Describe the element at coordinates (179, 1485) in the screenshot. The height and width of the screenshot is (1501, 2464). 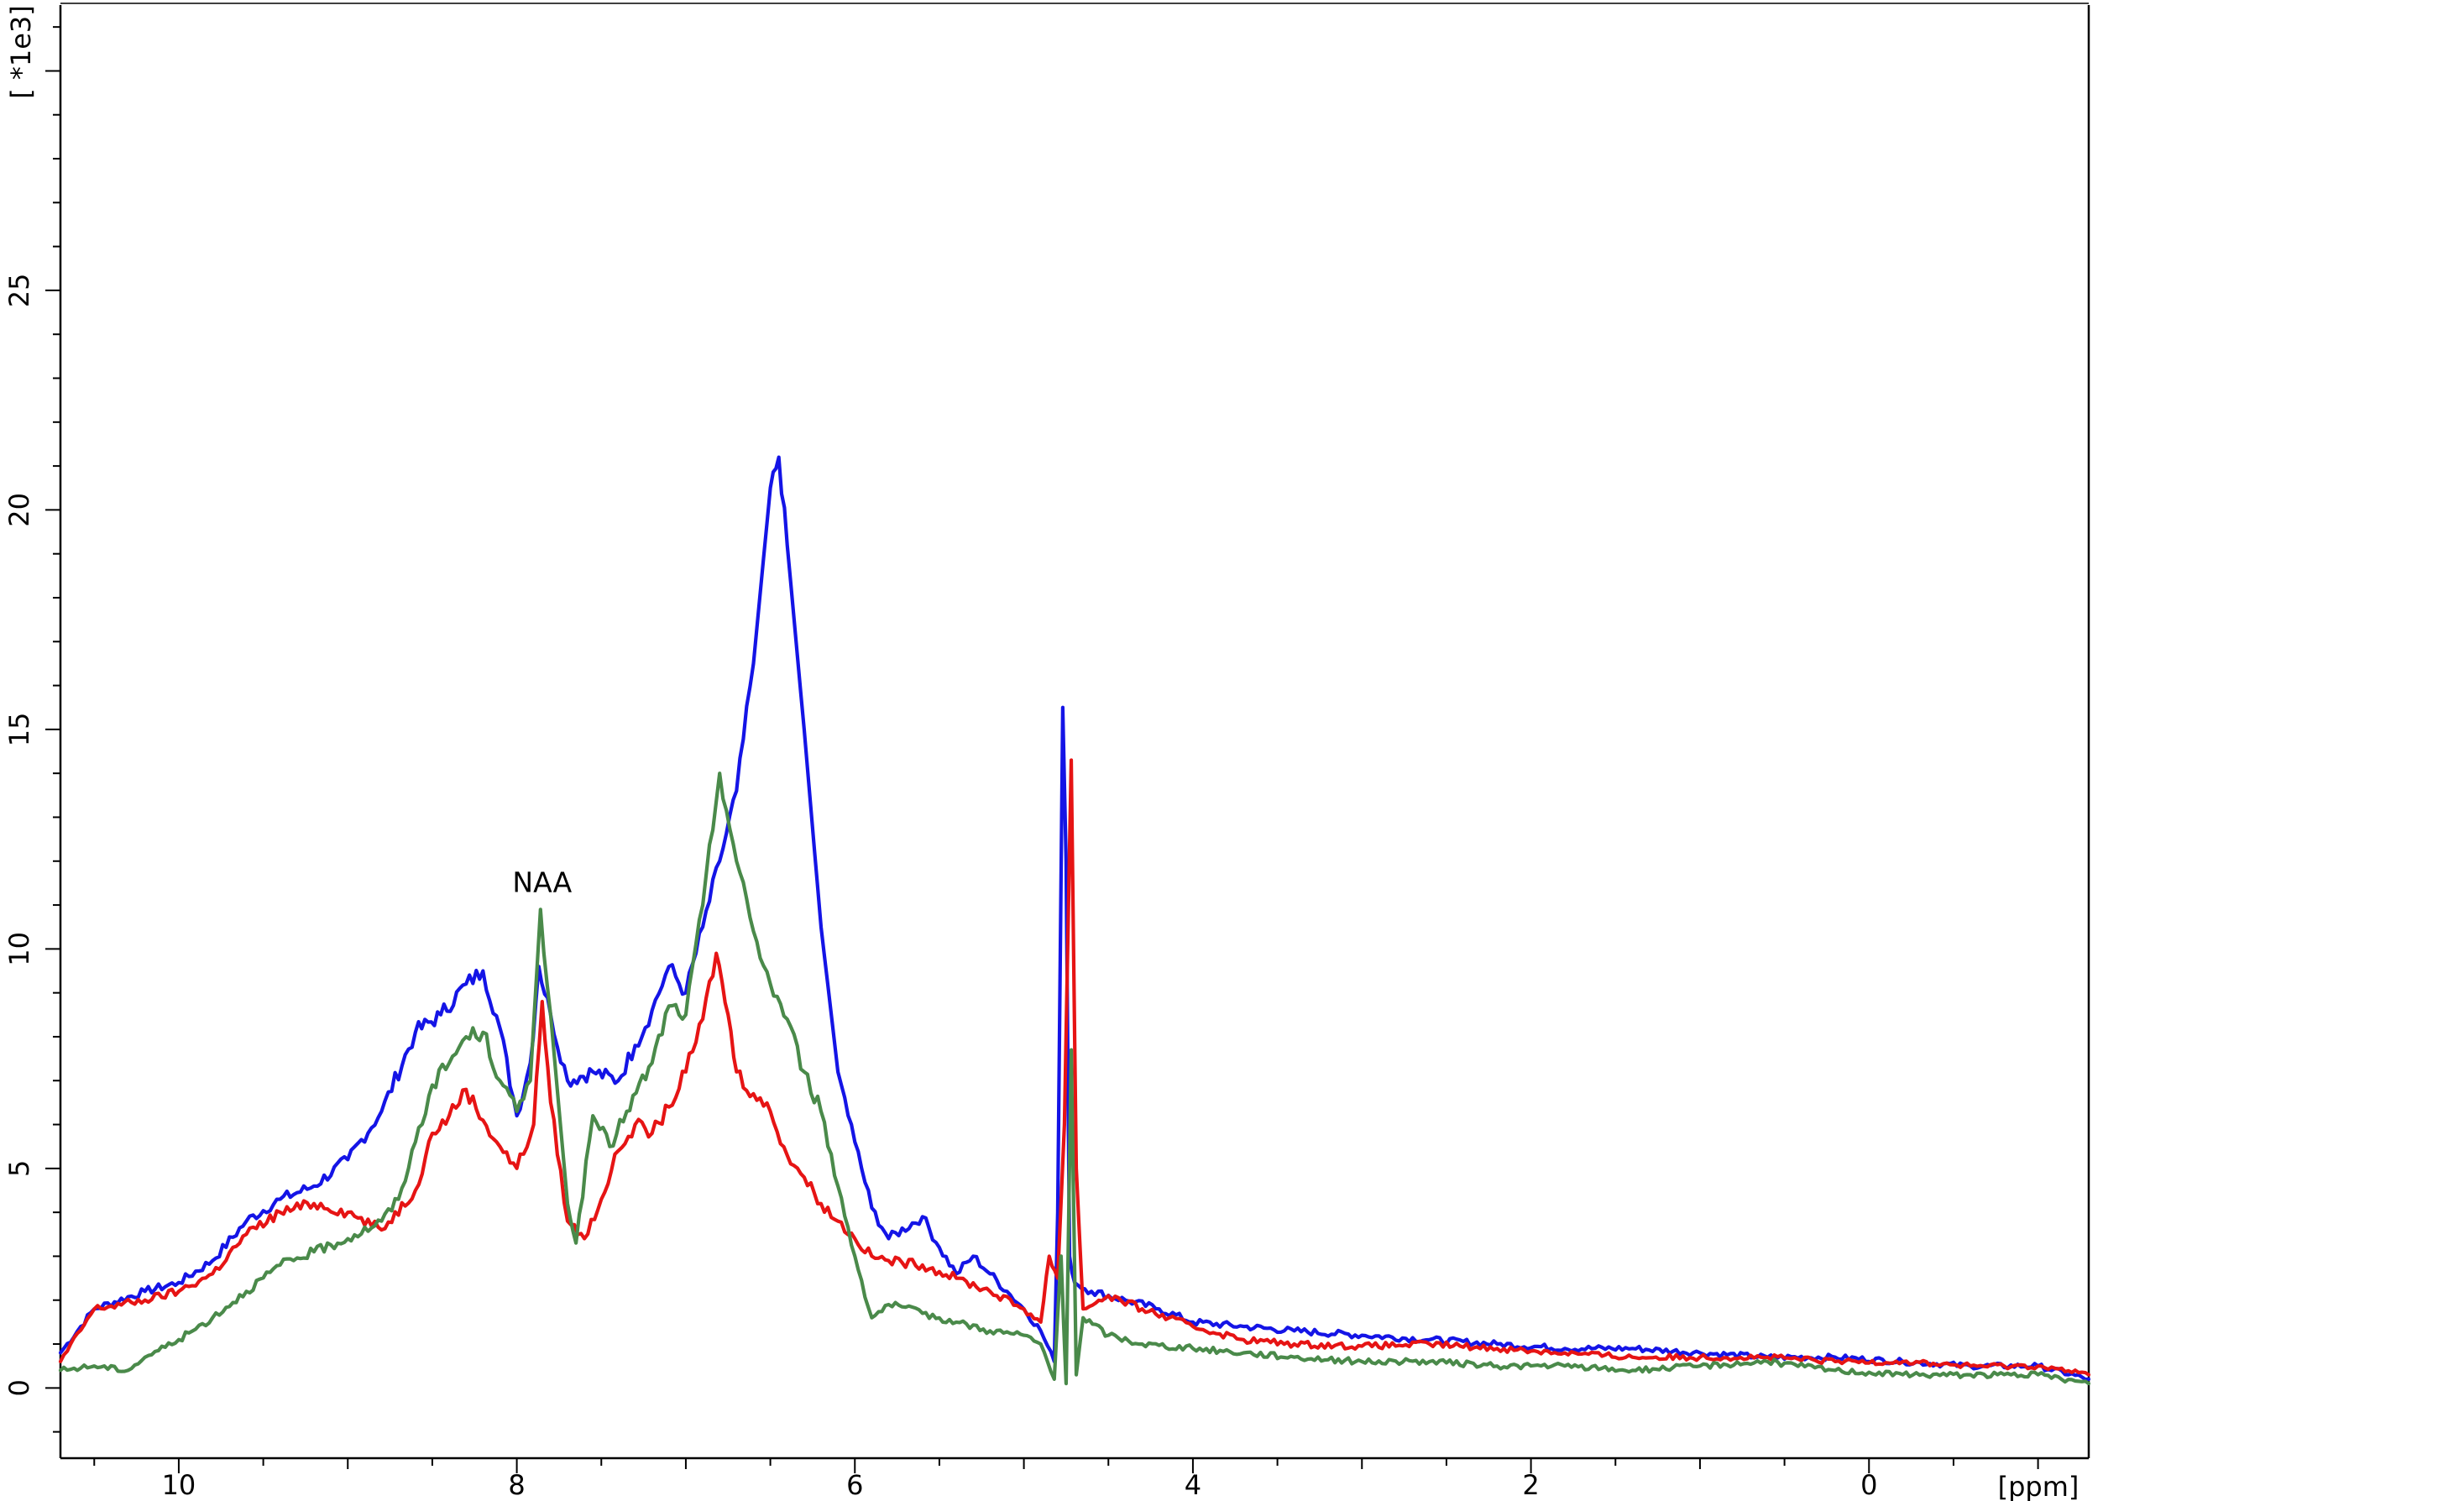
I see `x-tick-label: 10` at that location.